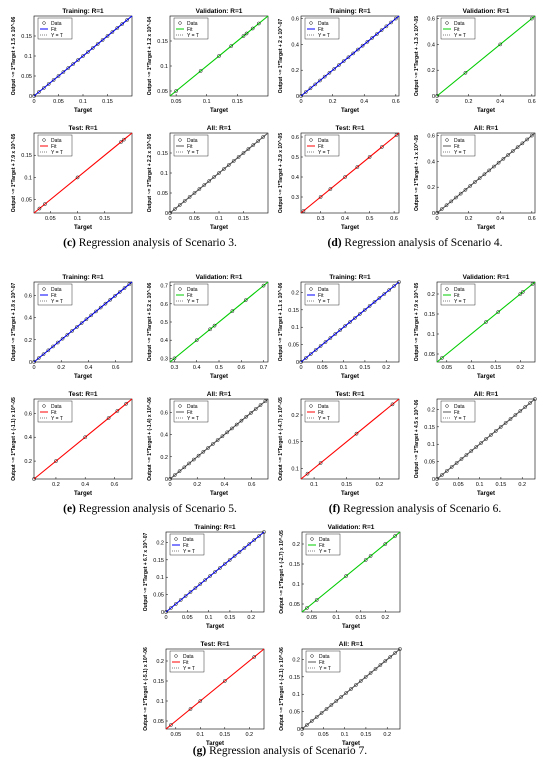 This screenshot has height=765, width=550. Describe the element at coordinates (199, 751) in the screenshot. I see `caption-letter: (g)` at that location.